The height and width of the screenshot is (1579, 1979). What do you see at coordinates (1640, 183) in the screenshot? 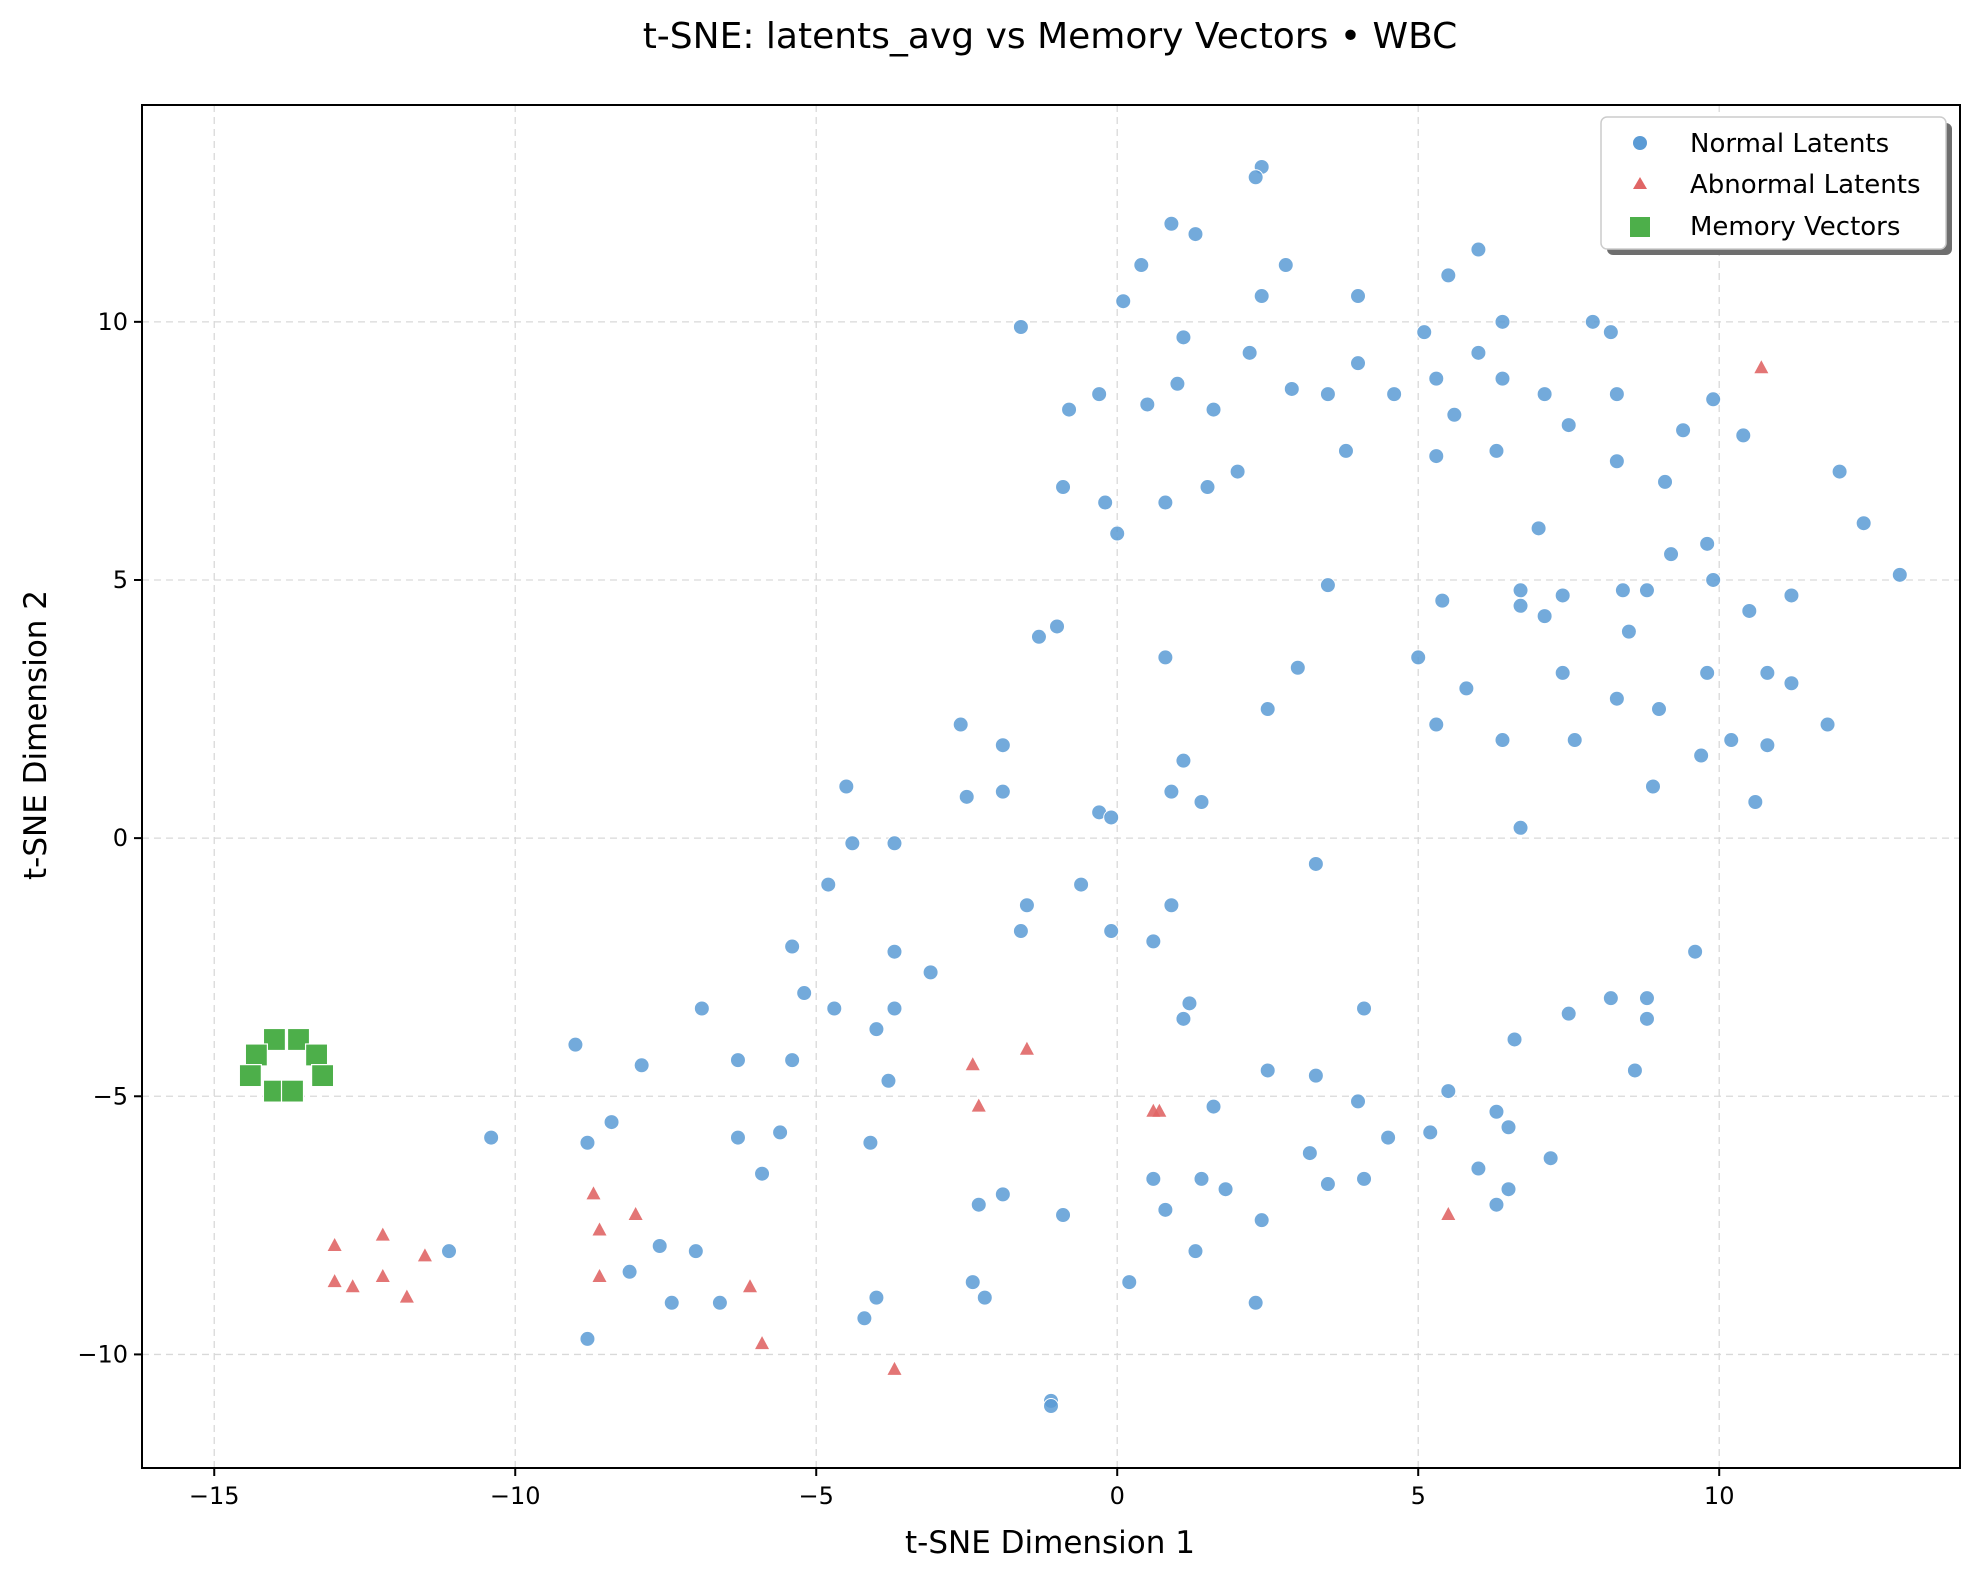
I see `legend-marker-abnormal` at bounding box center [1640, 183].